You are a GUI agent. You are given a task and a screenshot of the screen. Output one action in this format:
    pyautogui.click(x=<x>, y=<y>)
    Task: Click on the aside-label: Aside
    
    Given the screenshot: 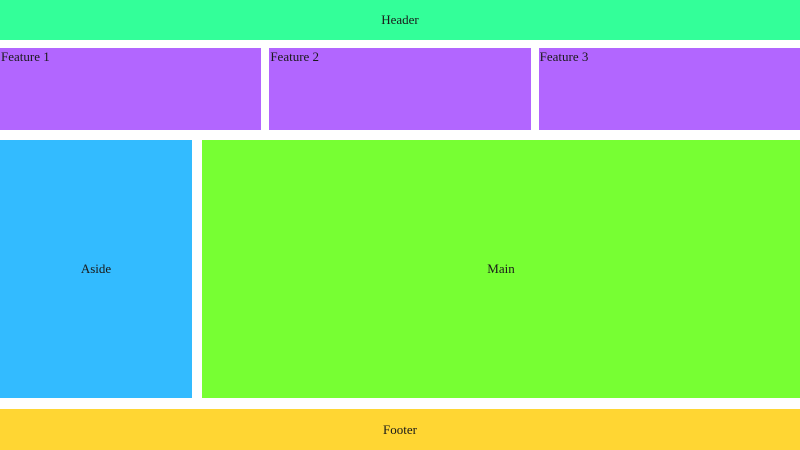 What is the action you would take?
    pyautogui.click(x=96, y=268)
    